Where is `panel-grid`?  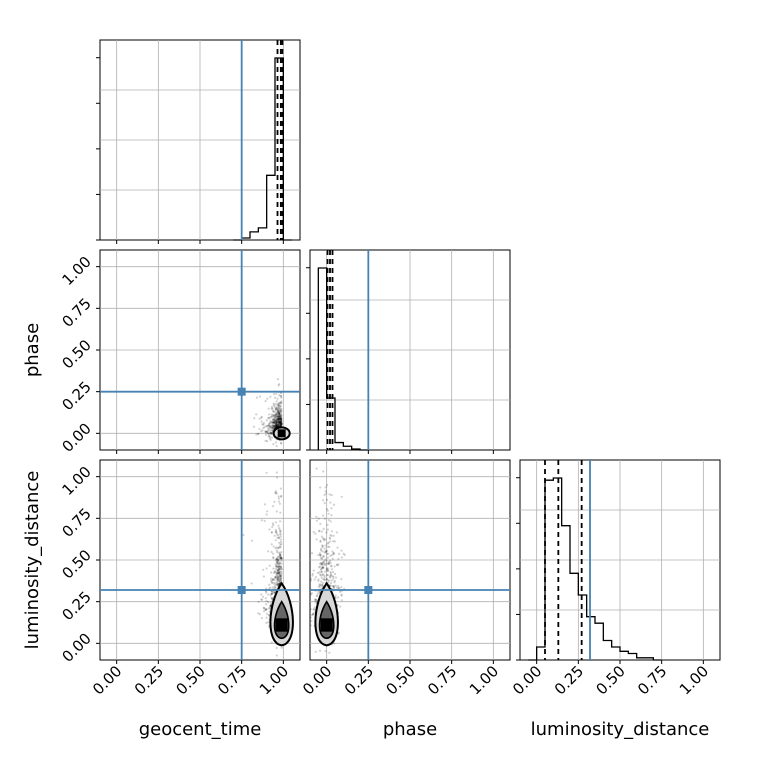 panel-grid is located at coordinates (618, 562).